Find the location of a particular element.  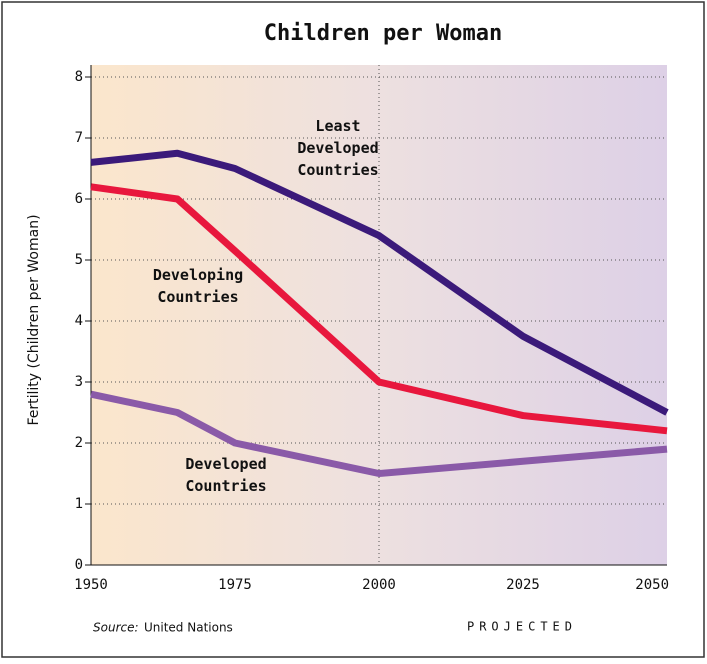

x-tick-label: 2000 is located at coordinates (379, 585).